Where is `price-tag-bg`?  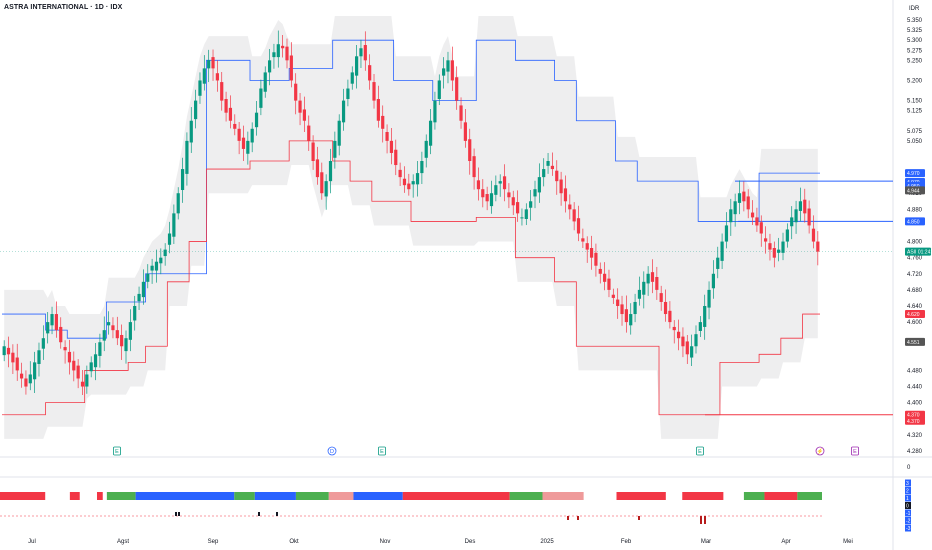 price-tag-bg is located at coordinates (915, 414).